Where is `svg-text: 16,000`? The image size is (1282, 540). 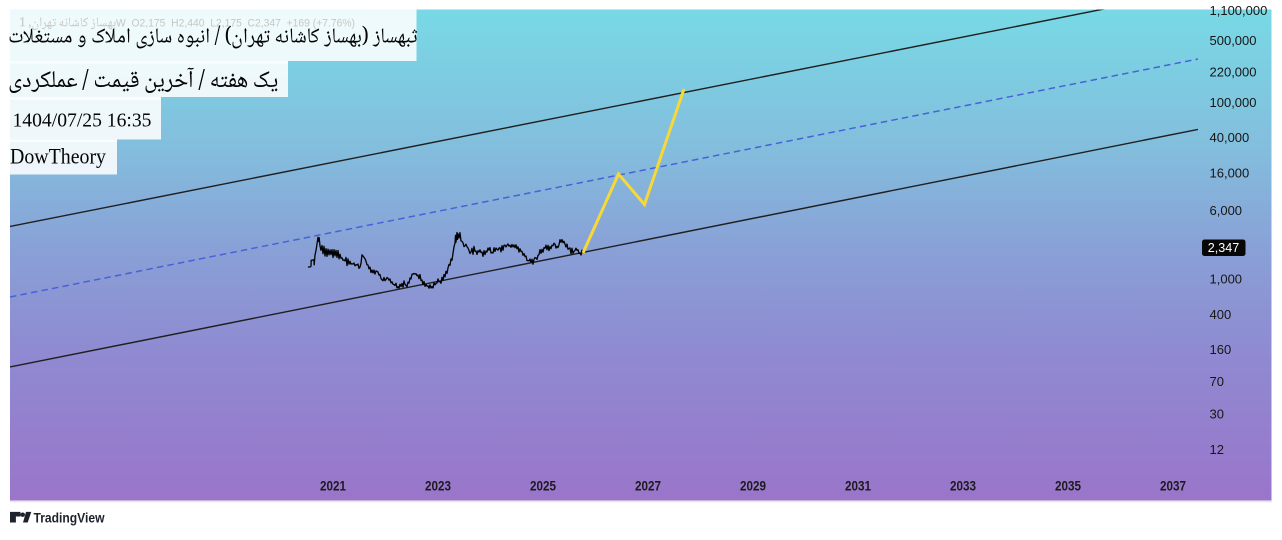
svg-text: 16,000 is located at coordinates (1230, 172).